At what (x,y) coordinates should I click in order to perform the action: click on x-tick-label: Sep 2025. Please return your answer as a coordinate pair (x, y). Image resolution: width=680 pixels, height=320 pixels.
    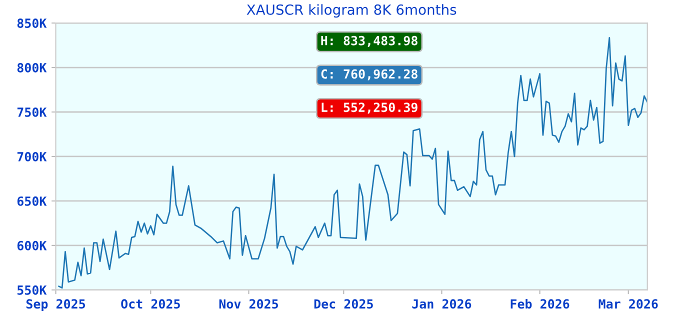
    Looking at the image, I should click on (56, 305).